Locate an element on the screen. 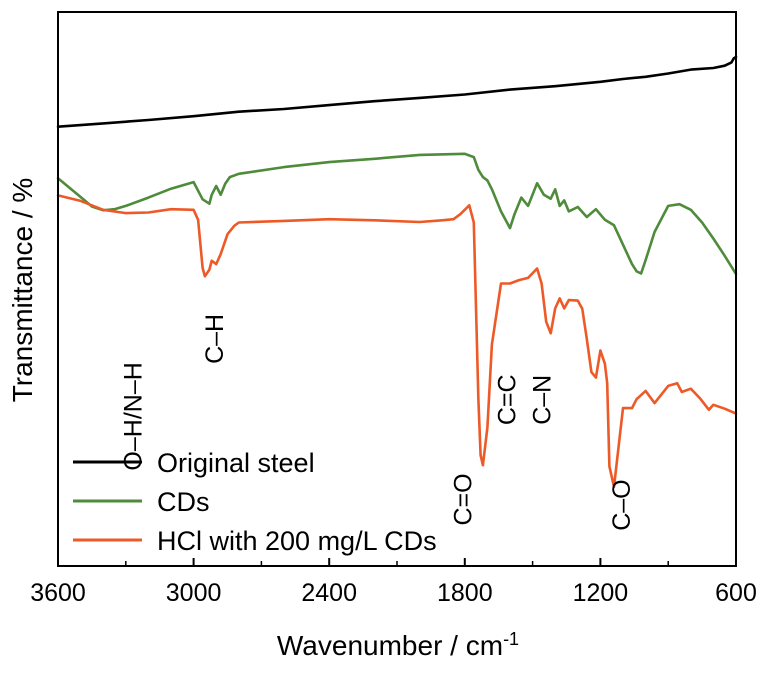  y-axis-title: Transmittance / % is located at coordinates (22, 290).